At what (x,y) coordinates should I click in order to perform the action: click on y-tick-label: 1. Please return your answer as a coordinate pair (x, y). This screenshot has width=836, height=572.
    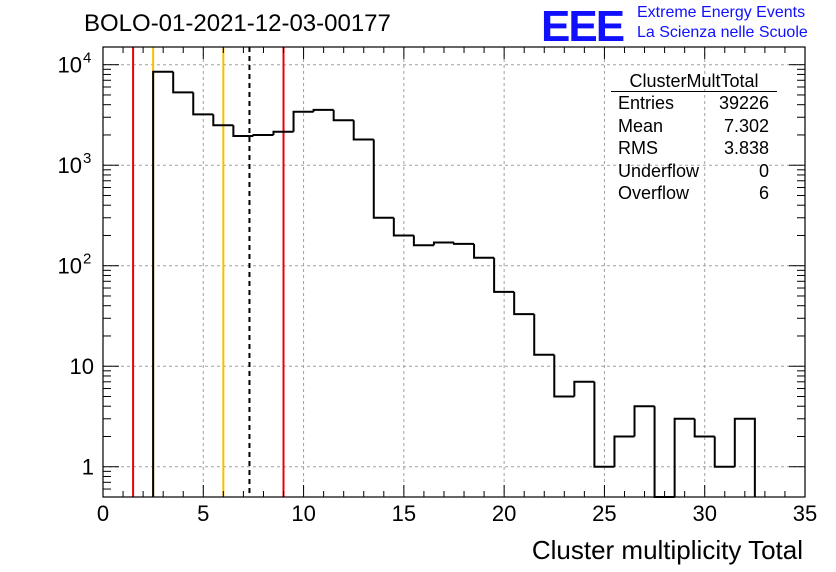
    Looking at the image, I should click on (88, 467).